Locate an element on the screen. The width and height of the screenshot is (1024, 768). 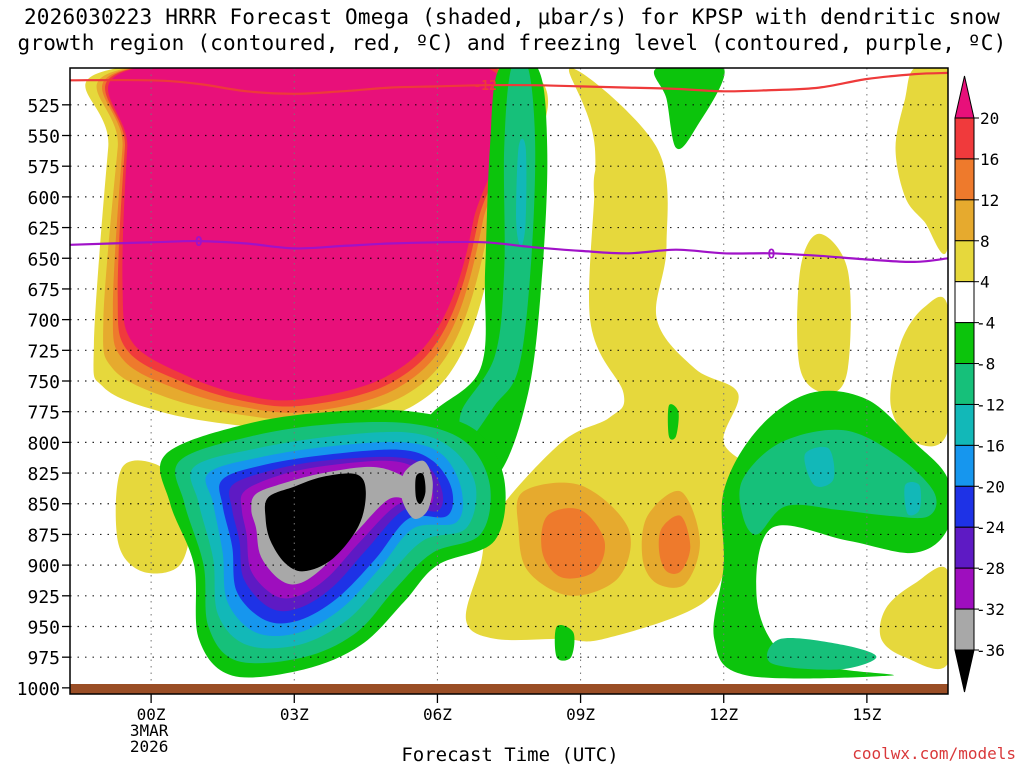
colorbar-label-8: -16 is located at coordinates (990, 445).